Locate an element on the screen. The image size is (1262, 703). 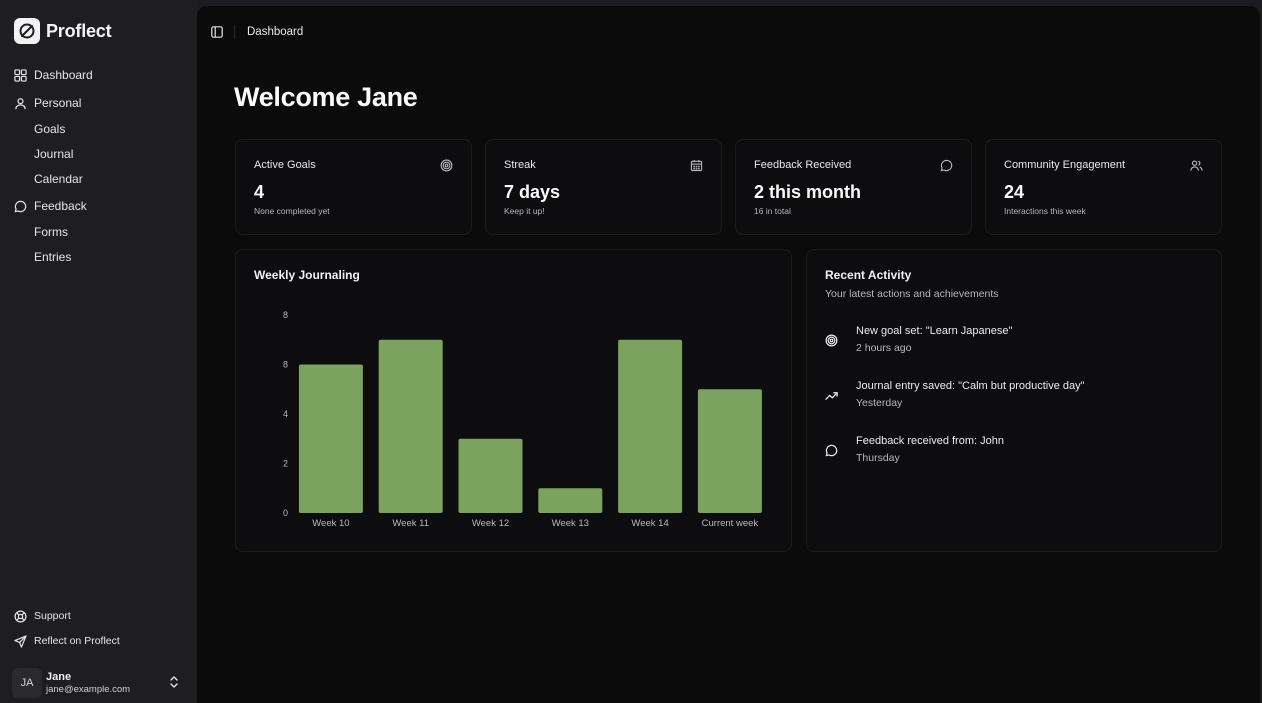
card-subtitle: 16 in total is located at coordinates (772, 211).